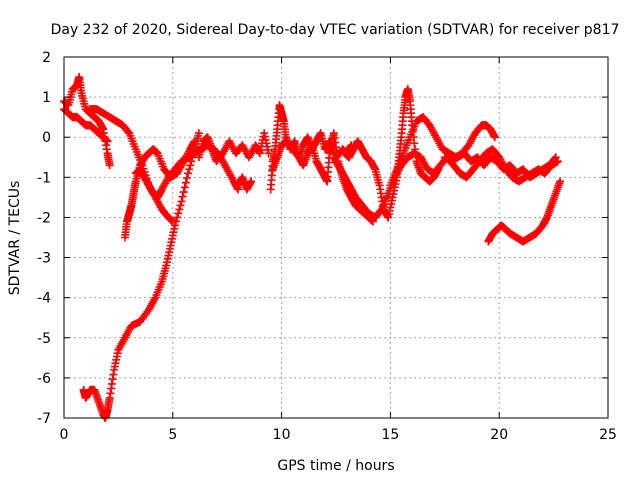 Image resolution: width=640 pixels, height=480 pixels. I want to click on y-tick-label: 2, so click(46, 58).